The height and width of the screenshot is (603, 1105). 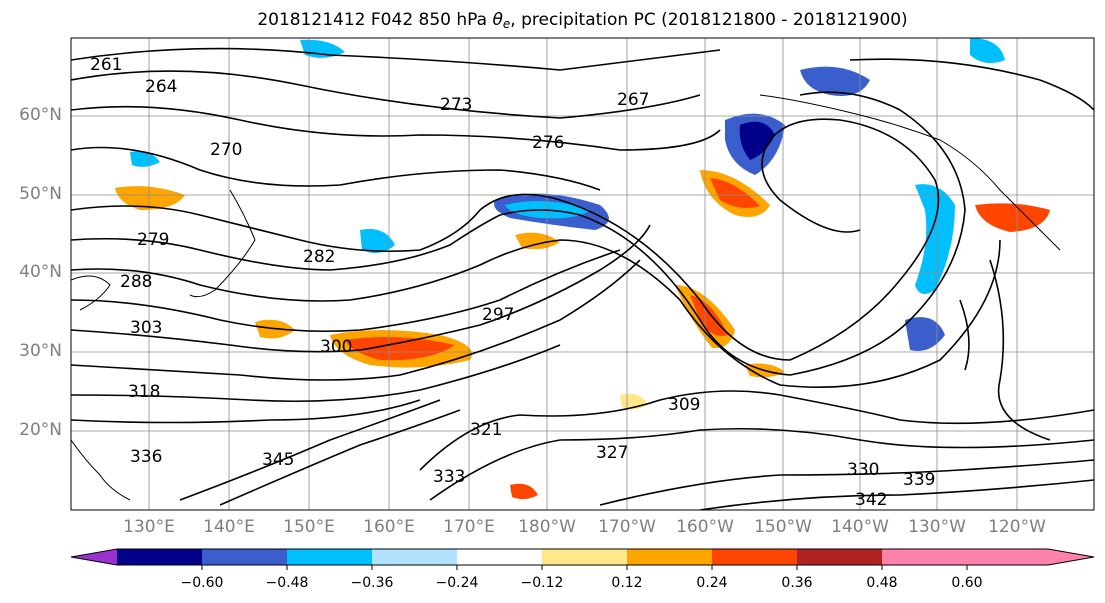 I want to click on title-theta: θ, so click(x=497, y=20).